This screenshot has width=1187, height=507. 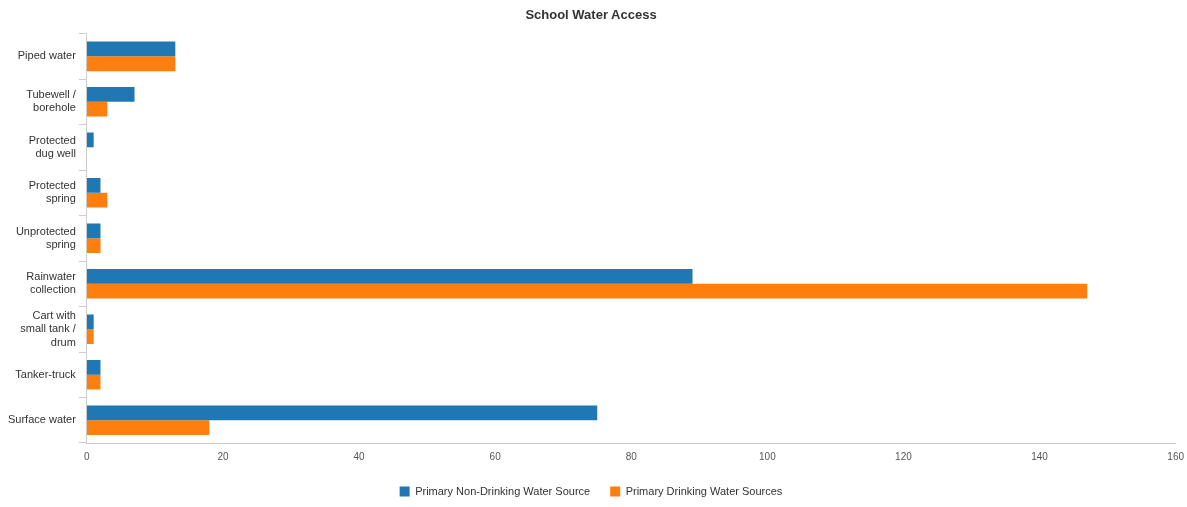 I want to click on x-tick-label: 160, so click(x=1176, y=456).